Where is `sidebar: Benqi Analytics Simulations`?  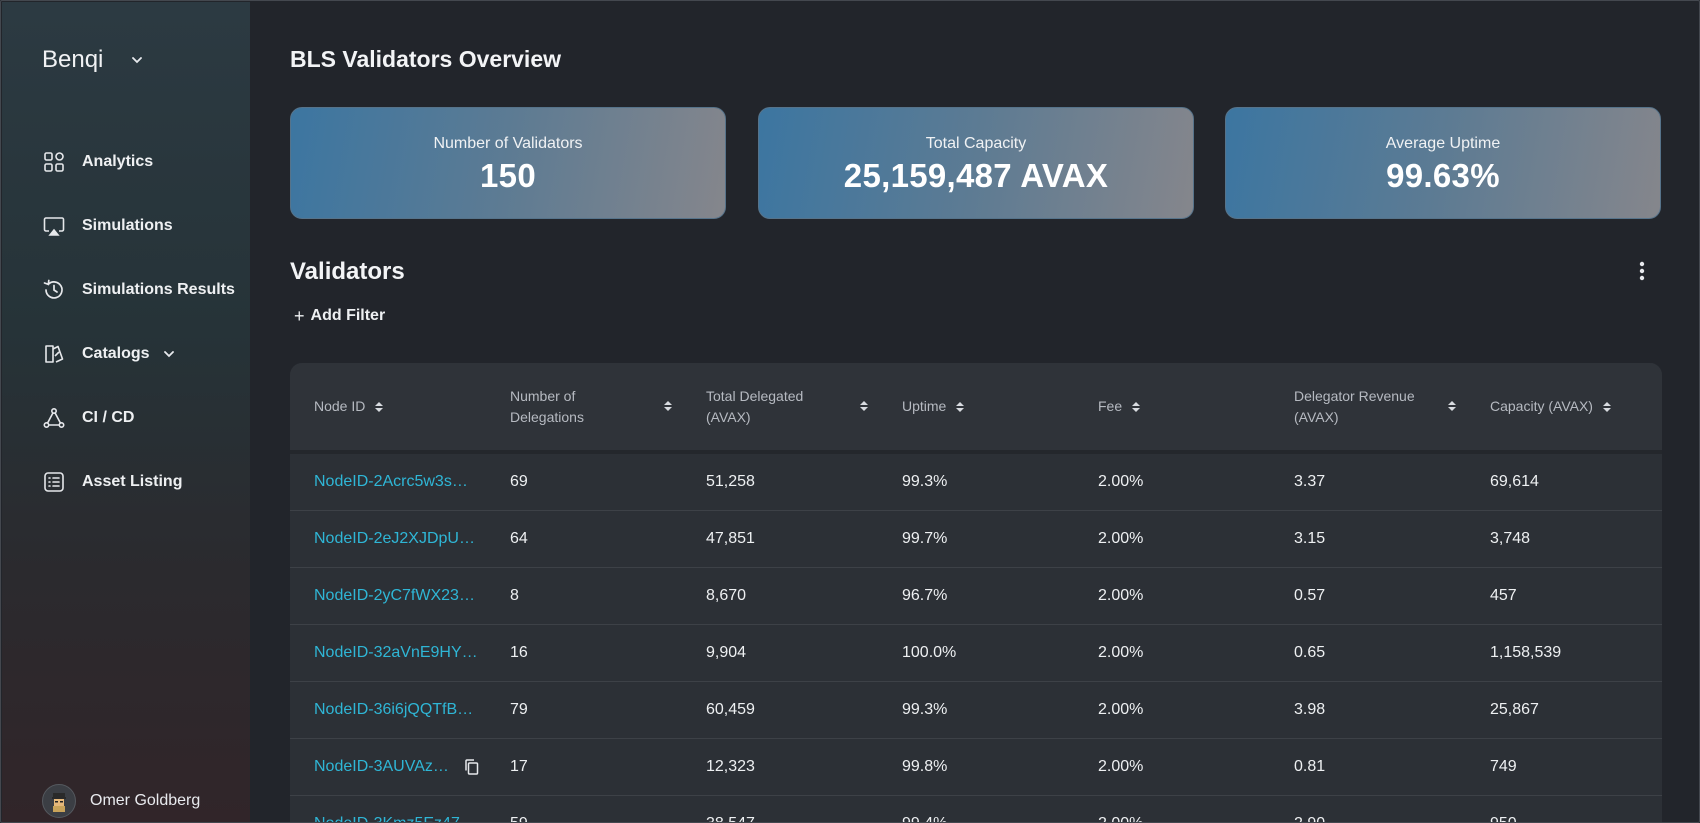
sidebar: Benqi Analytics Simulations is located at coordinates (126, 412).